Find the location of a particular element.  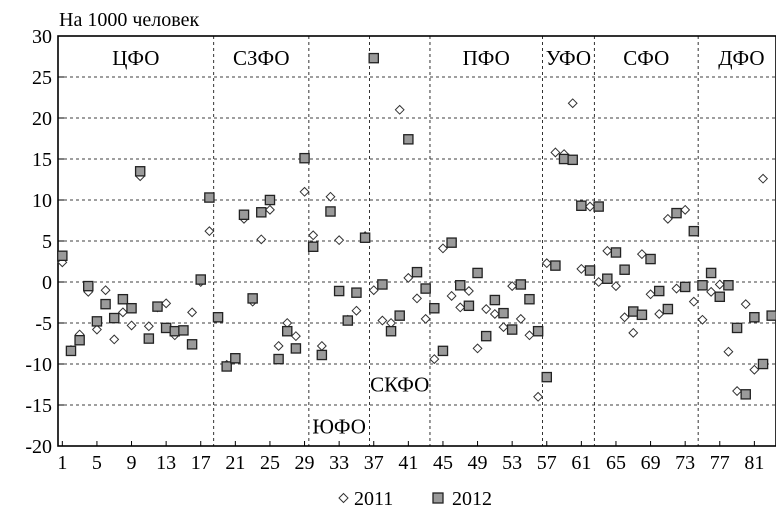

y-tick-label: -10 is located at coordinates (38, 365).